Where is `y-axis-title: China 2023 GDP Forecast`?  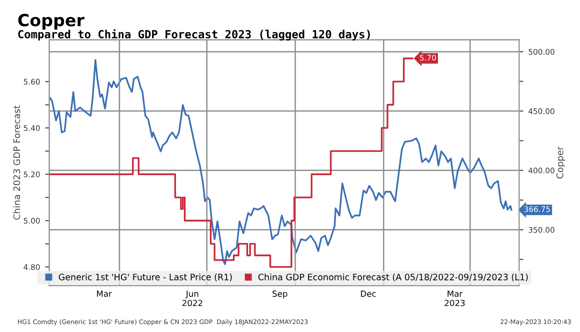 y-axis-title: China 2023 GDP Forecast is located at coordinates (16, 162).